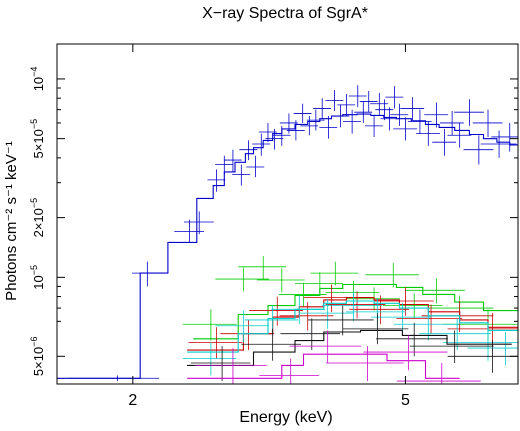 The width and height of the screenshot is (520, 431). What do you see at coordinates (132, 400) in the screenshot?
I see `x-tick-label: 2` at bounding box center [132, 400].